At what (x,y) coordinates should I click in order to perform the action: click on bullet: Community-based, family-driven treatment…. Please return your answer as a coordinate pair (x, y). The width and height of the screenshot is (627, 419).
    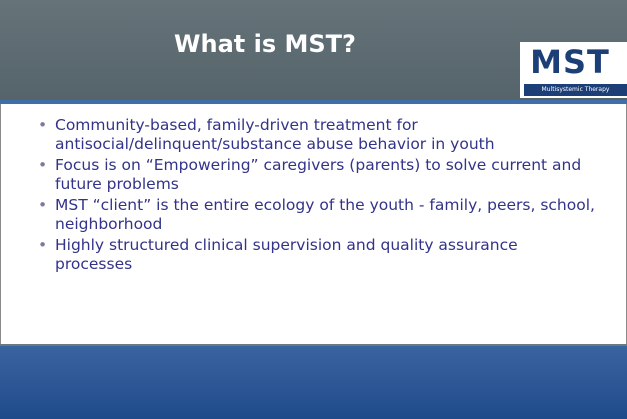
    Looking at the image, I should click on (318, 135).